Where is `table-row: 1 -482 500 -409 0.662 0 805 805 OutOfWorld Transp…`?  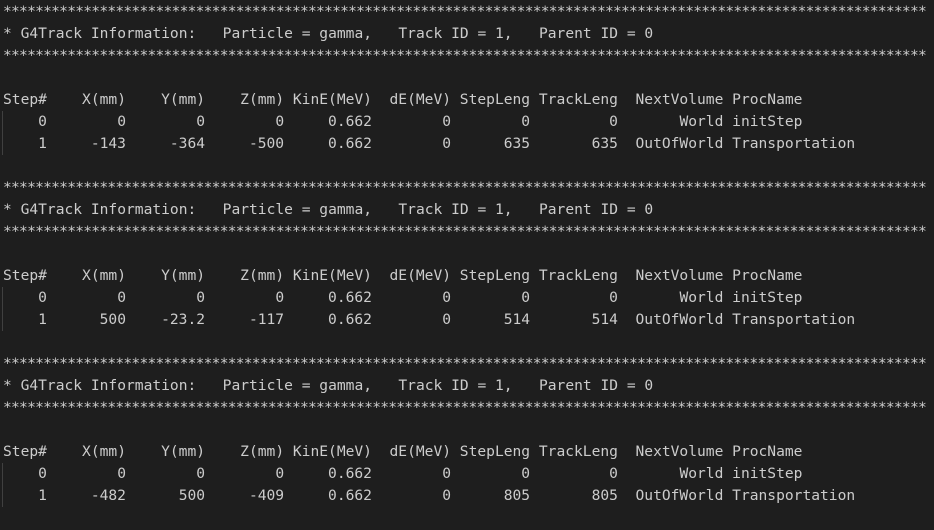
table-row: 1 -482 500 -409 0.662 0 805 805 OutOfWorld Transp… is located at coordinates (464, 496).